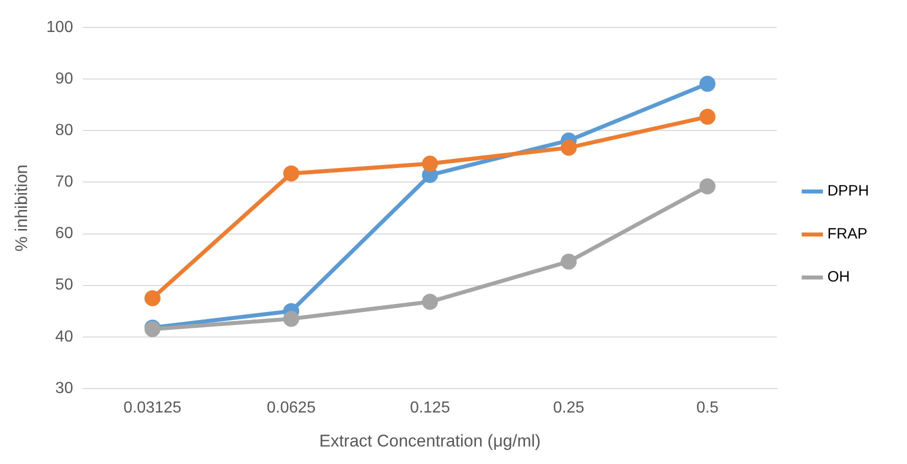 The image size is (907, 464). Describe the element at coordinates (153, 407) in the screenshot. I see `x-tick-label: 0.03125` at that location.